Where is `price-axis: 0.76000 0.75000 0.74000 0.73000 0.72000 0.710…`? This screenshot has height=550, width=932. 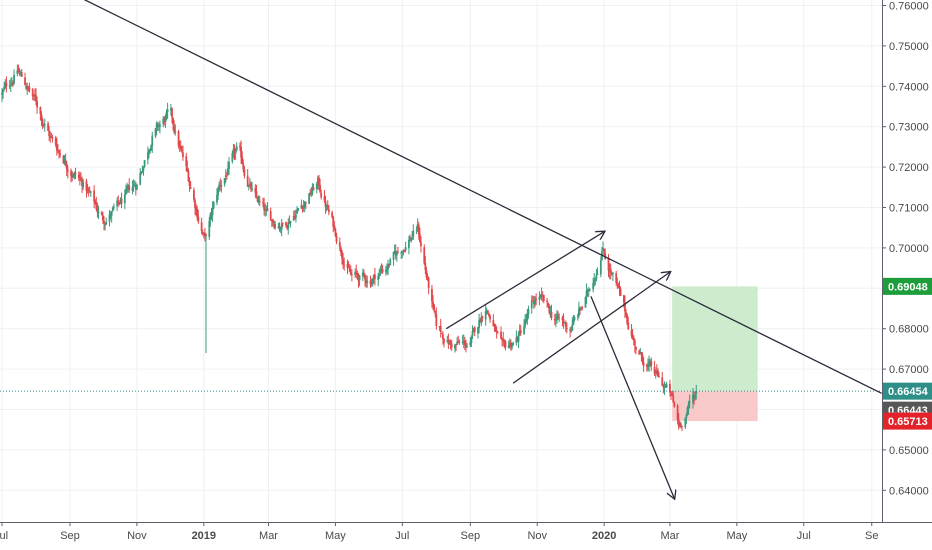
price-axis: 0.76000 0.75000 0.74000 0.73000 0.72000 0.710… is located at coordinates (907, 275).